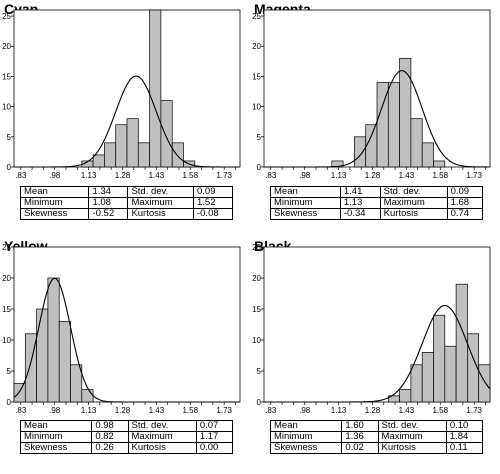 The width and height of the screenshot is (500, 474). What do you see at coordinates (465, 214) in the screenshot?
I see `stat-value: 0.74` at bounding box center [465, 214].